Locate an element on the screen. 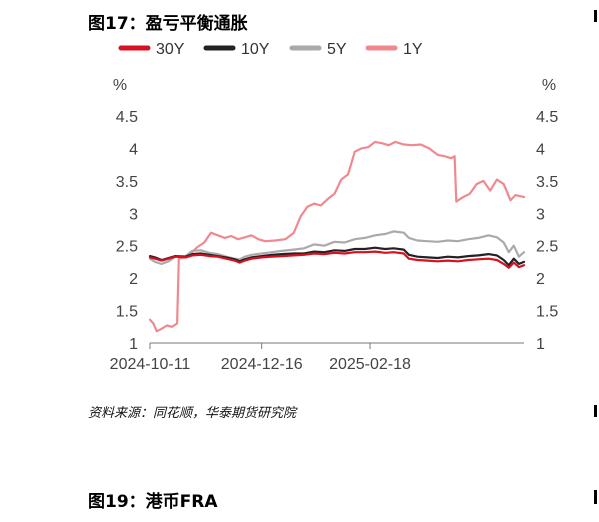  y-tick-label-right: 1 is located at coordinates (540, 344).